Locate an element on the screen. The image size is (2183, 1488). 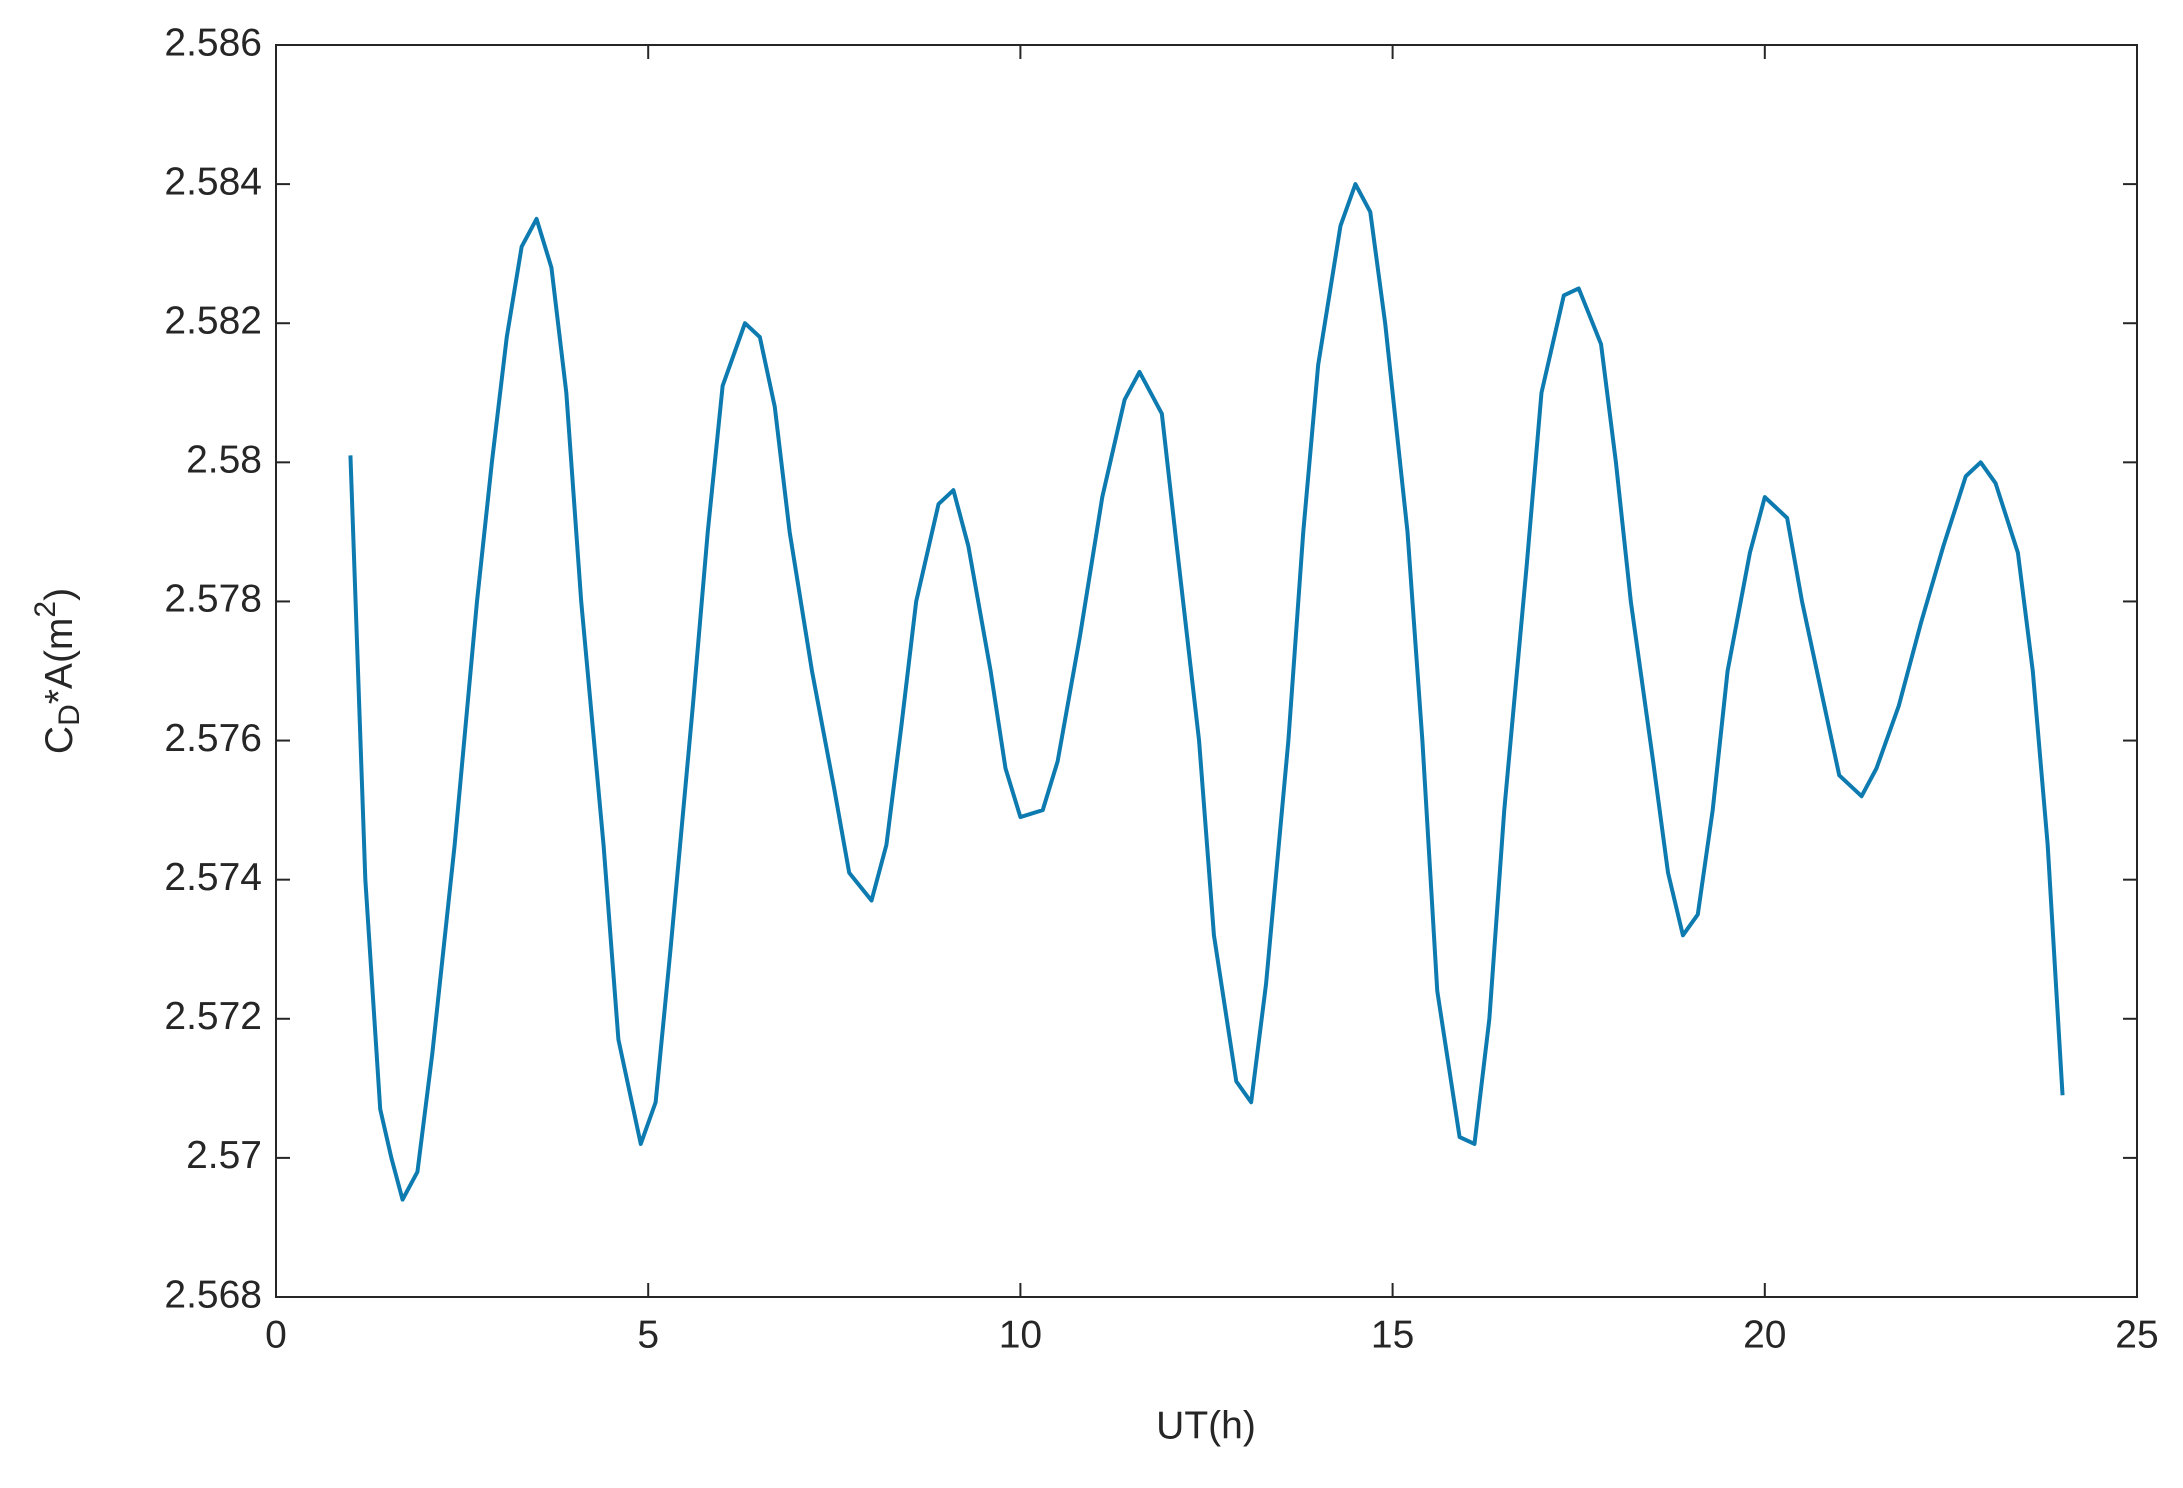
y-tick-label: 2.578 is located at coordinates (213, 599).